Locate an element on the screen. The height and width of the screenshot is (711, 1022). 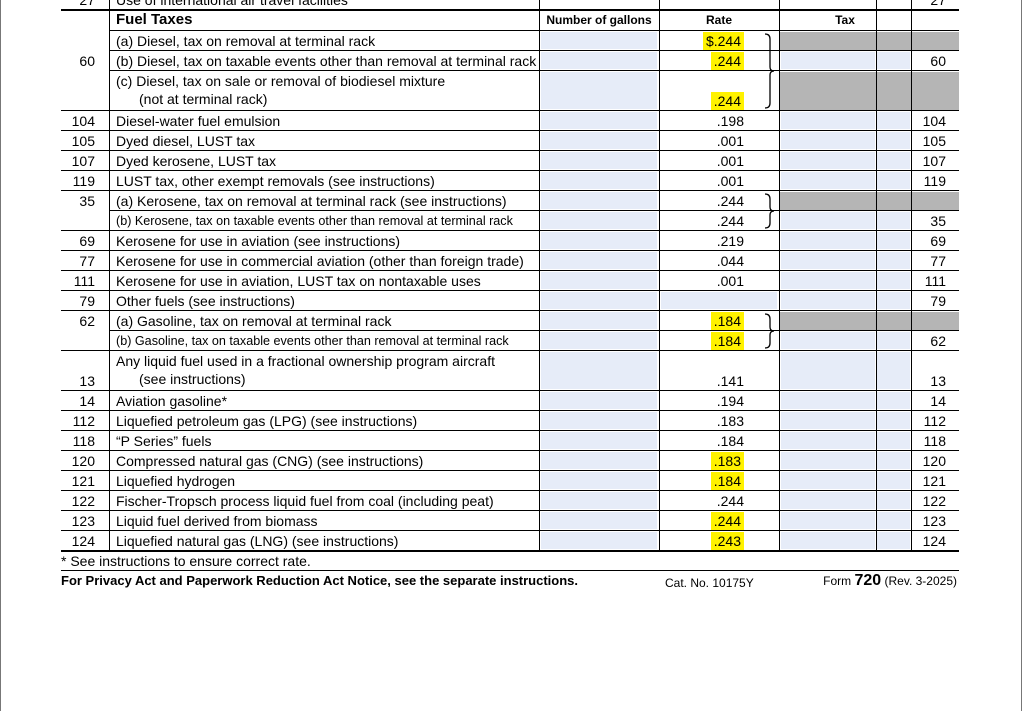
row-text: Dyed kerosene, LUST tax is located at coordinates (196, 161).